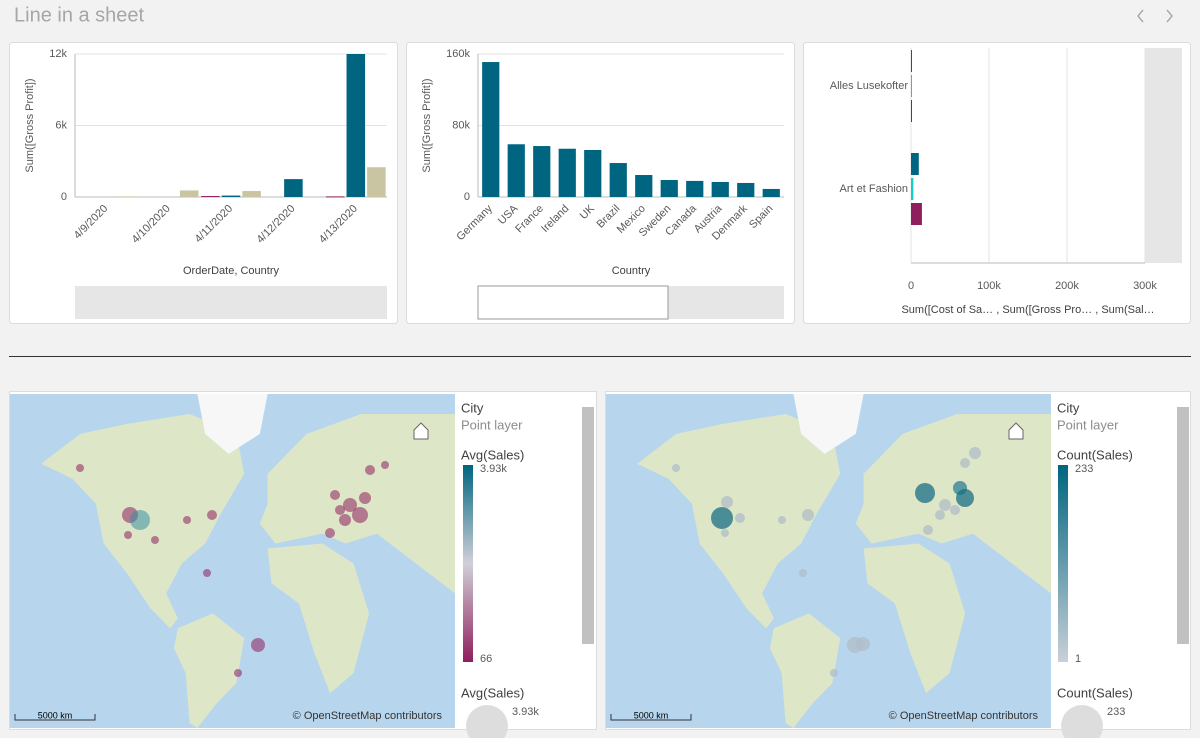 The height and width of the screenshot is (738, 1200). What do you see at coordinates (231, 271) in the screenshot?
I see `x-axis-title: OrderDate, Country` at bounding box center [231, 271].